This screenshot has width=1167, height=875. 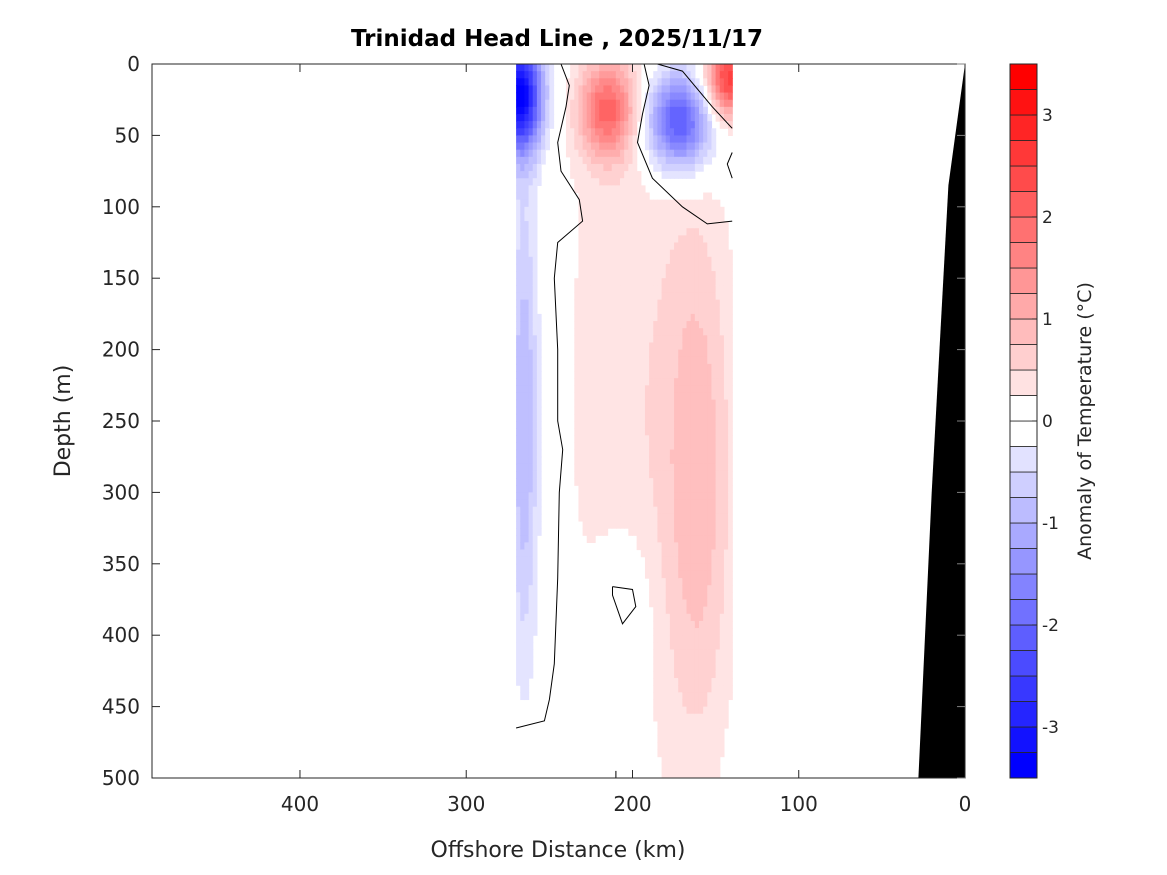 What do you see at coordinates (466, 804) in the screenshot?
I see `x-tick-label: 300` at bounding box center [466, 804].